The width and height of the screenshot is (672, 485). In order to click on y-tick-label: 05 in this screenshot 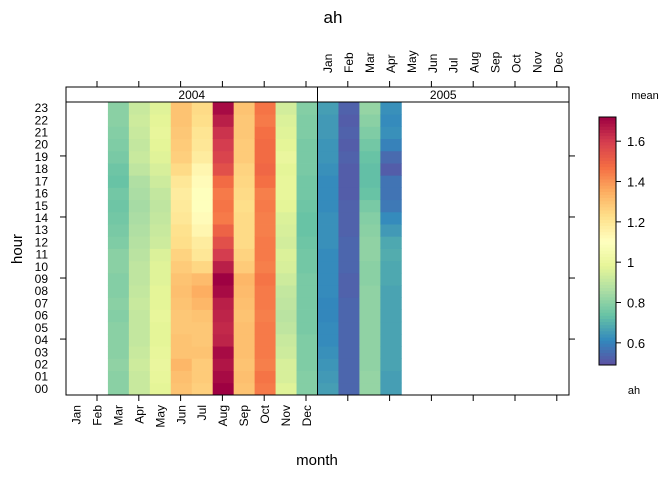, I will do `click(42, 328)`.